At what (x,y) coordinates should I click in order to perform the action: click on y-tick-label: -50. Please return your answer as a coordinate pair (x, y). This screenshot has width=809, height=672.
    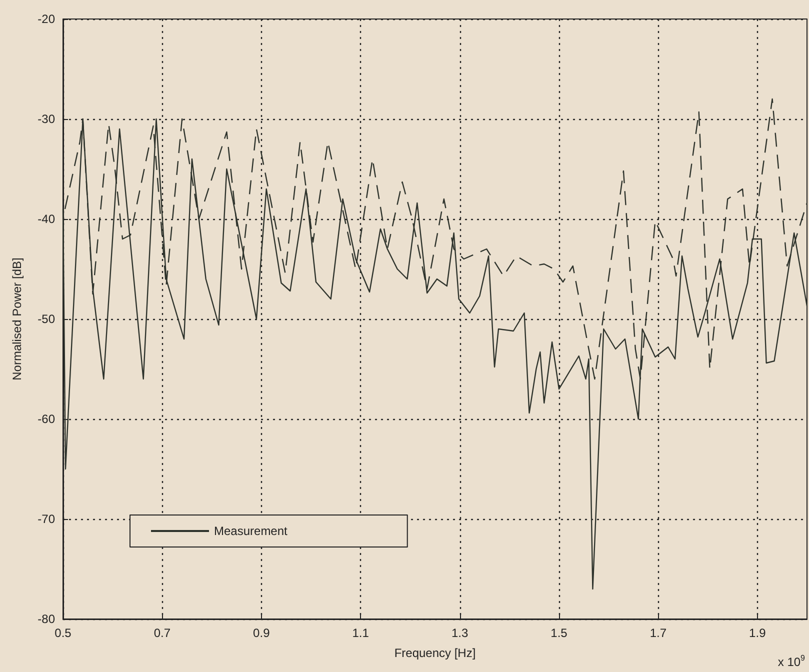
    Looking at the image, I should click on (47, 319).